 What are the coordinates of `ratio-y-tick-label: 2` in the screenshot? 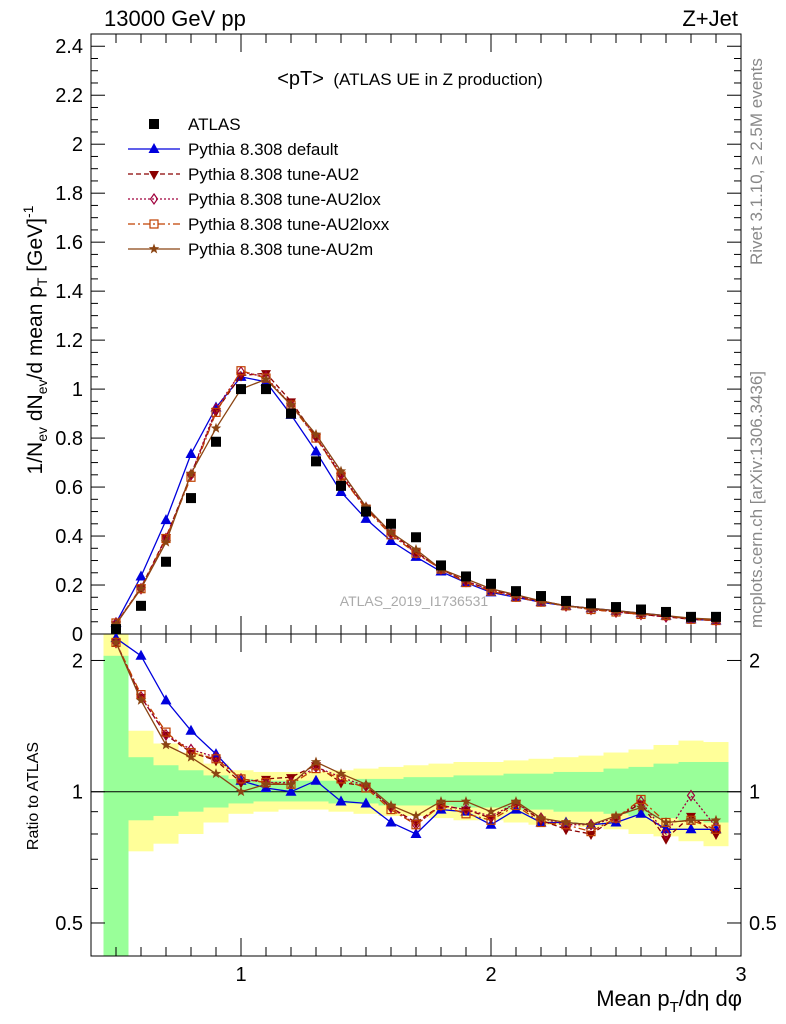 It's located at (77, 661).